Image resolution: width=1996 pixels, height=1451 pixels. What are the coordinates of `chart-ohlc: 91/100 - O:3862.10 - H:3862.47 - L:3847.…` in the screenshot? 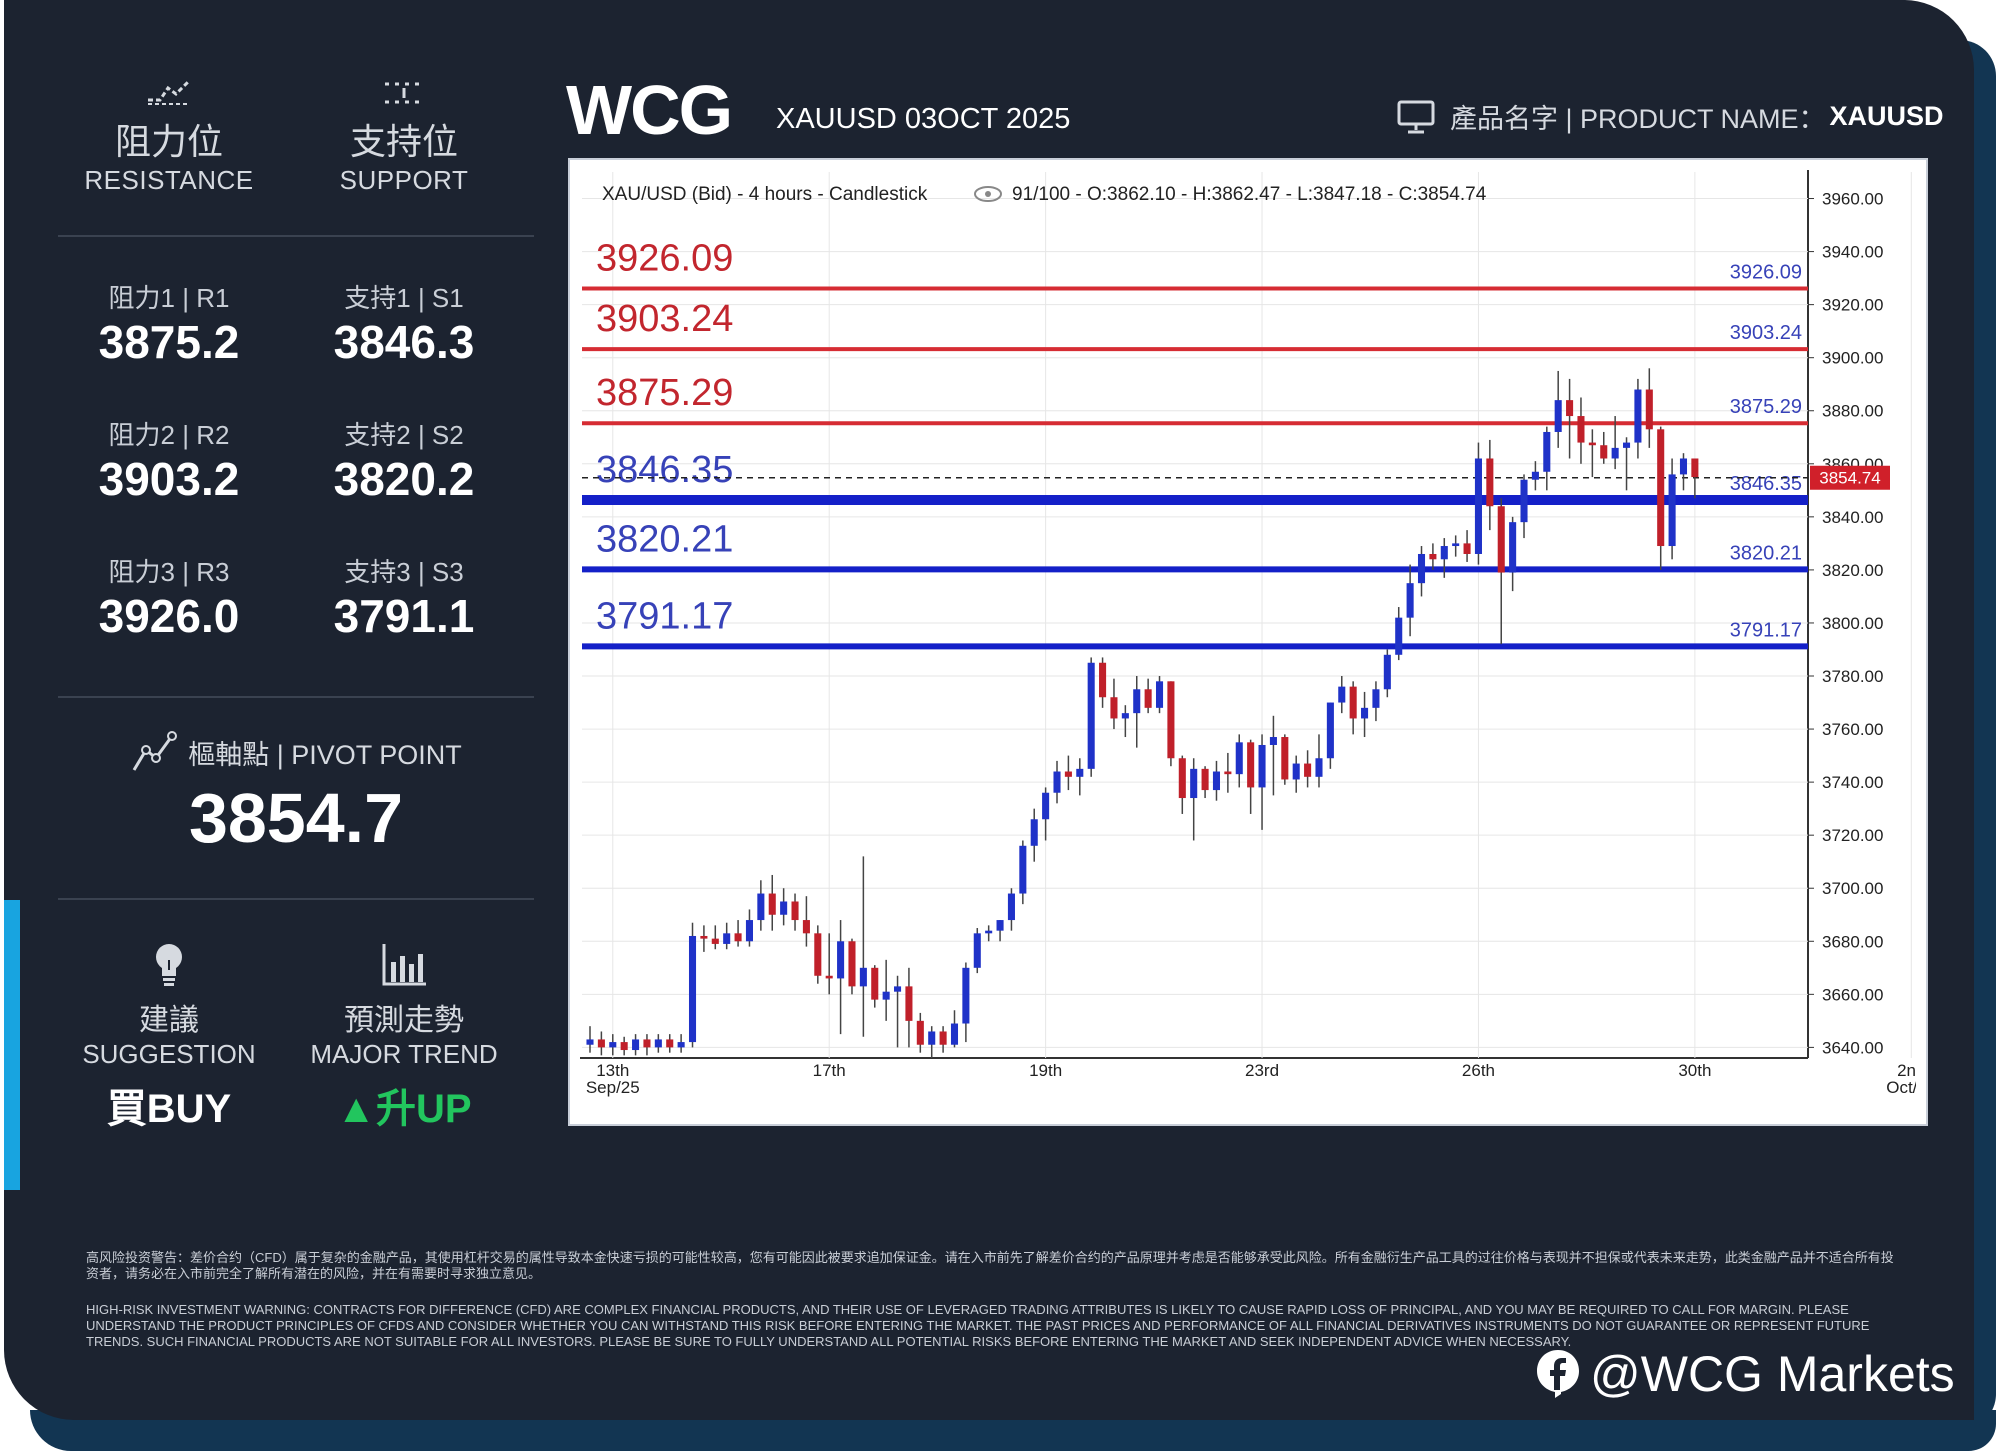 It's located at (1249, 194).